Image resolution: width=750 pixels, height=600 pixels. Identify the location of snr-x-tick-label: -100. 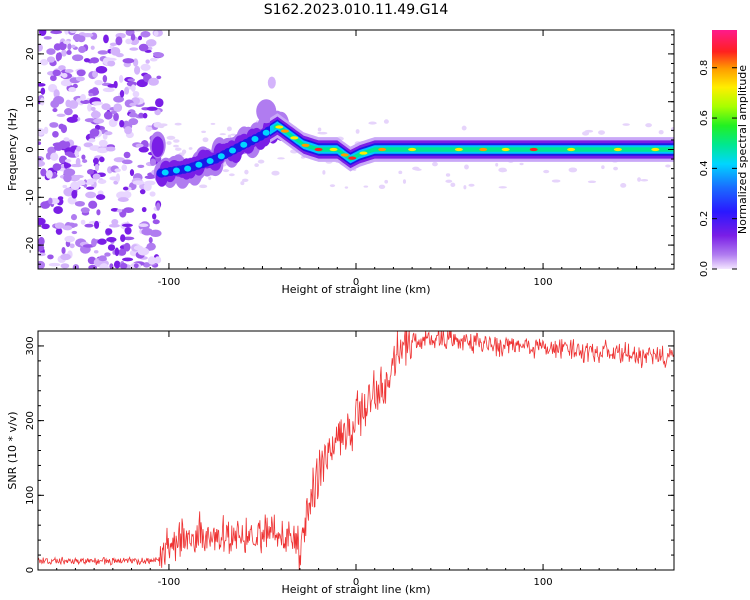
(169, 582).